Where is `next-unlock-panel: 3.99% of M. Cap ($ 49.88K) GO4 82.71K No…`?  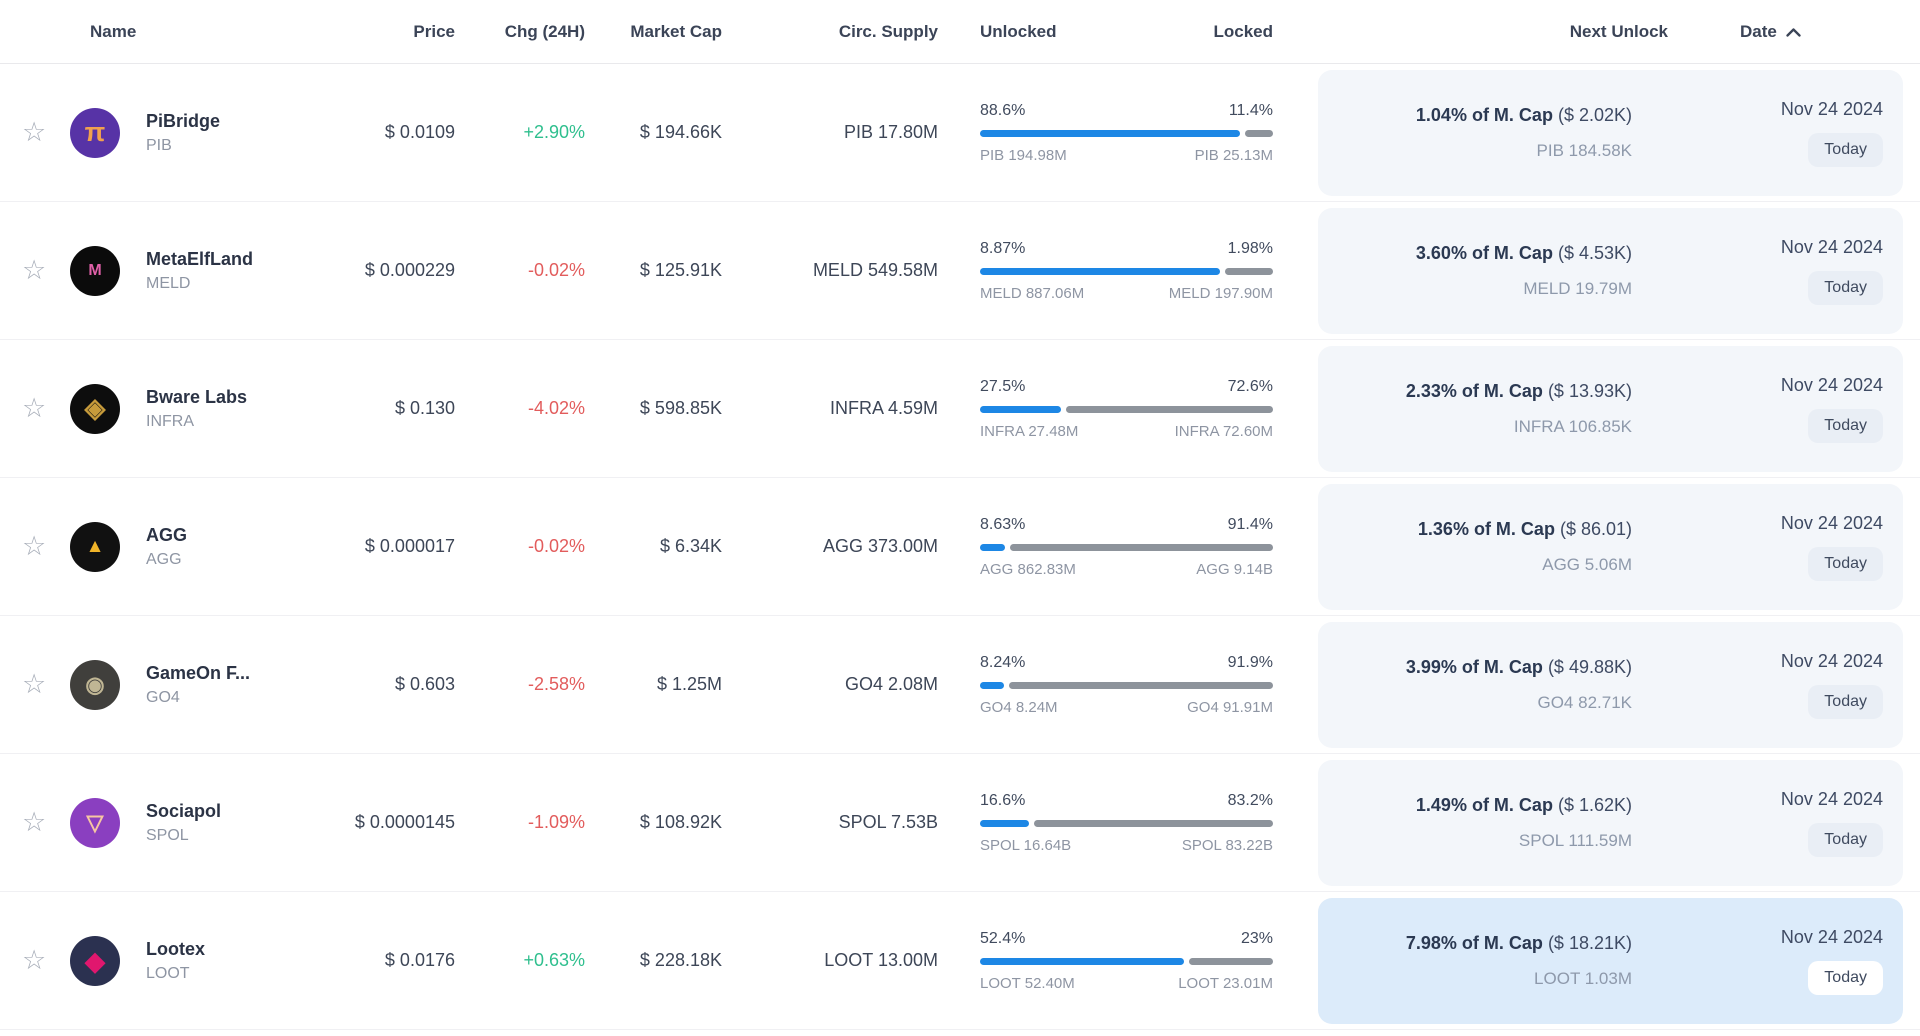
next-unlock-panel: 3.99% of M. Cap ($ 49.88K) GO4 82.71K No… is located at coordinates (1610, 684).